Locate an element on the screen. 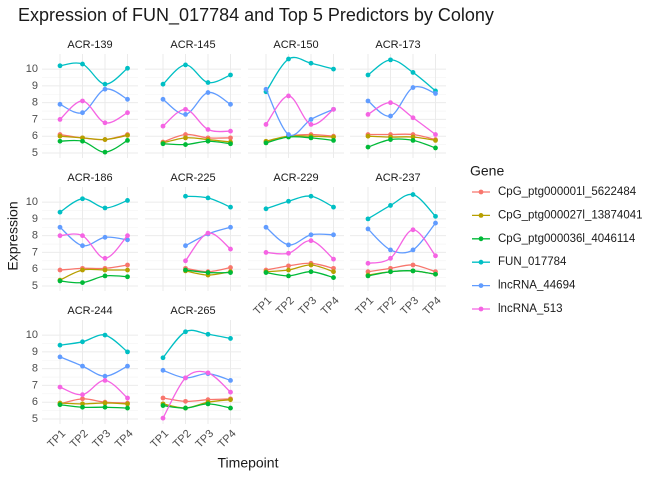 Image resolution: width=672 pixels, height=485 pixels. x-tick-label: TP2 is located at coordinates (182, 439).